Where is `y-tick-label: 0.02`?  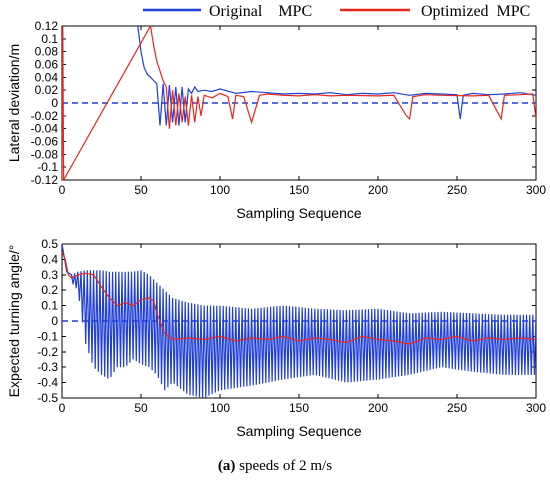 y-tick-label: 0.02 is located at coordinates (47, 90).